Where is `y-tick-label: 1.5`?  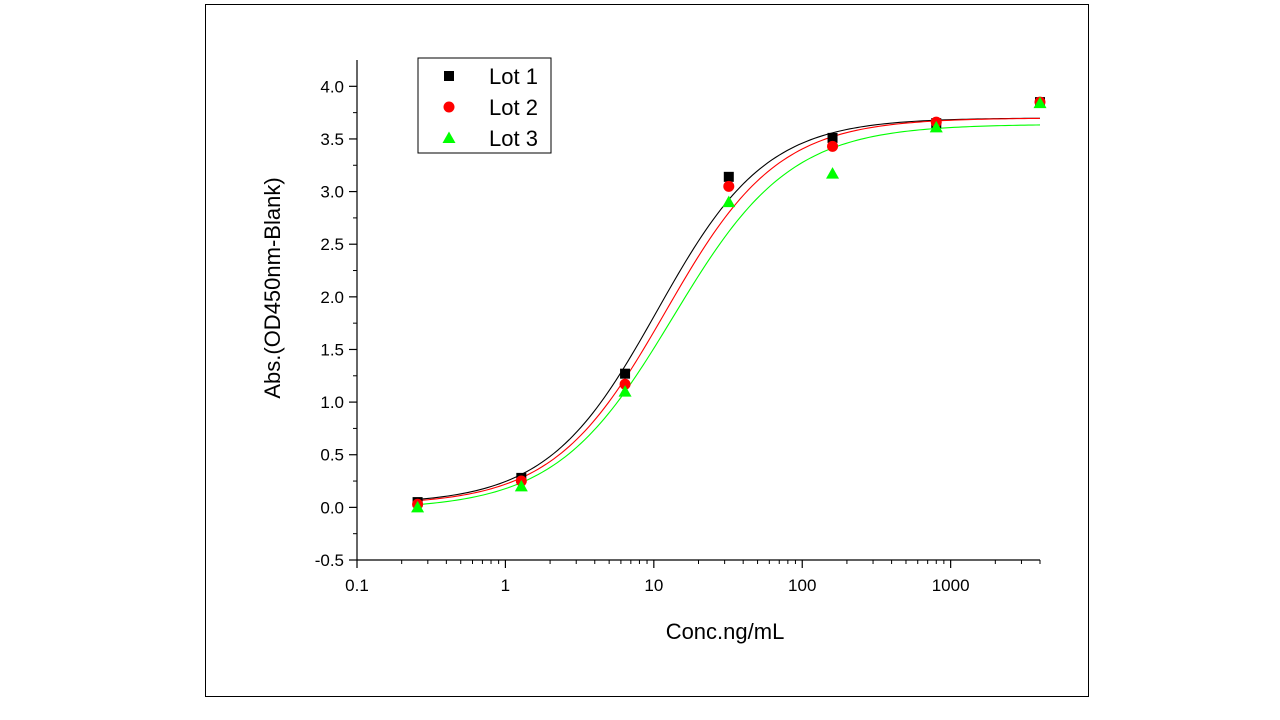 y-tick-label: 1.5 is located at coordinates (332, 349).